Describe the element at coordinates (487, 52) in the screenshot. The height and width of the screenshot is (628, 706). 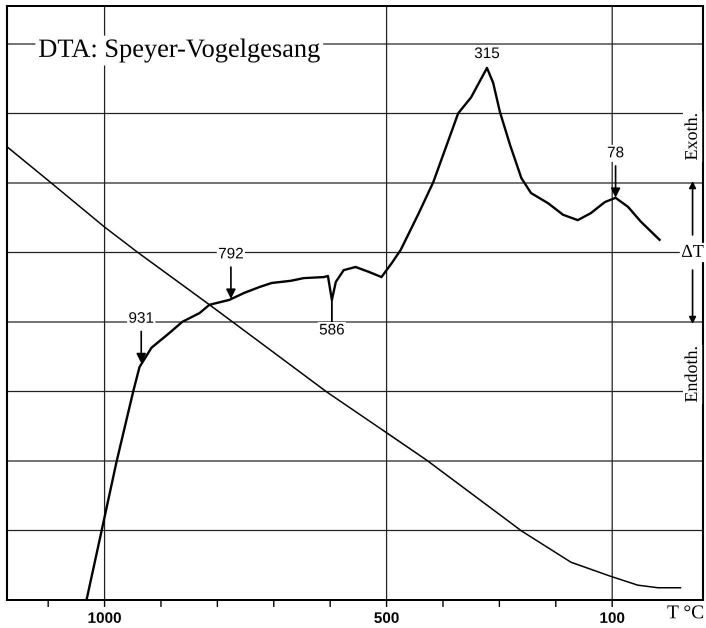
I see `annotation: 315` at that location.